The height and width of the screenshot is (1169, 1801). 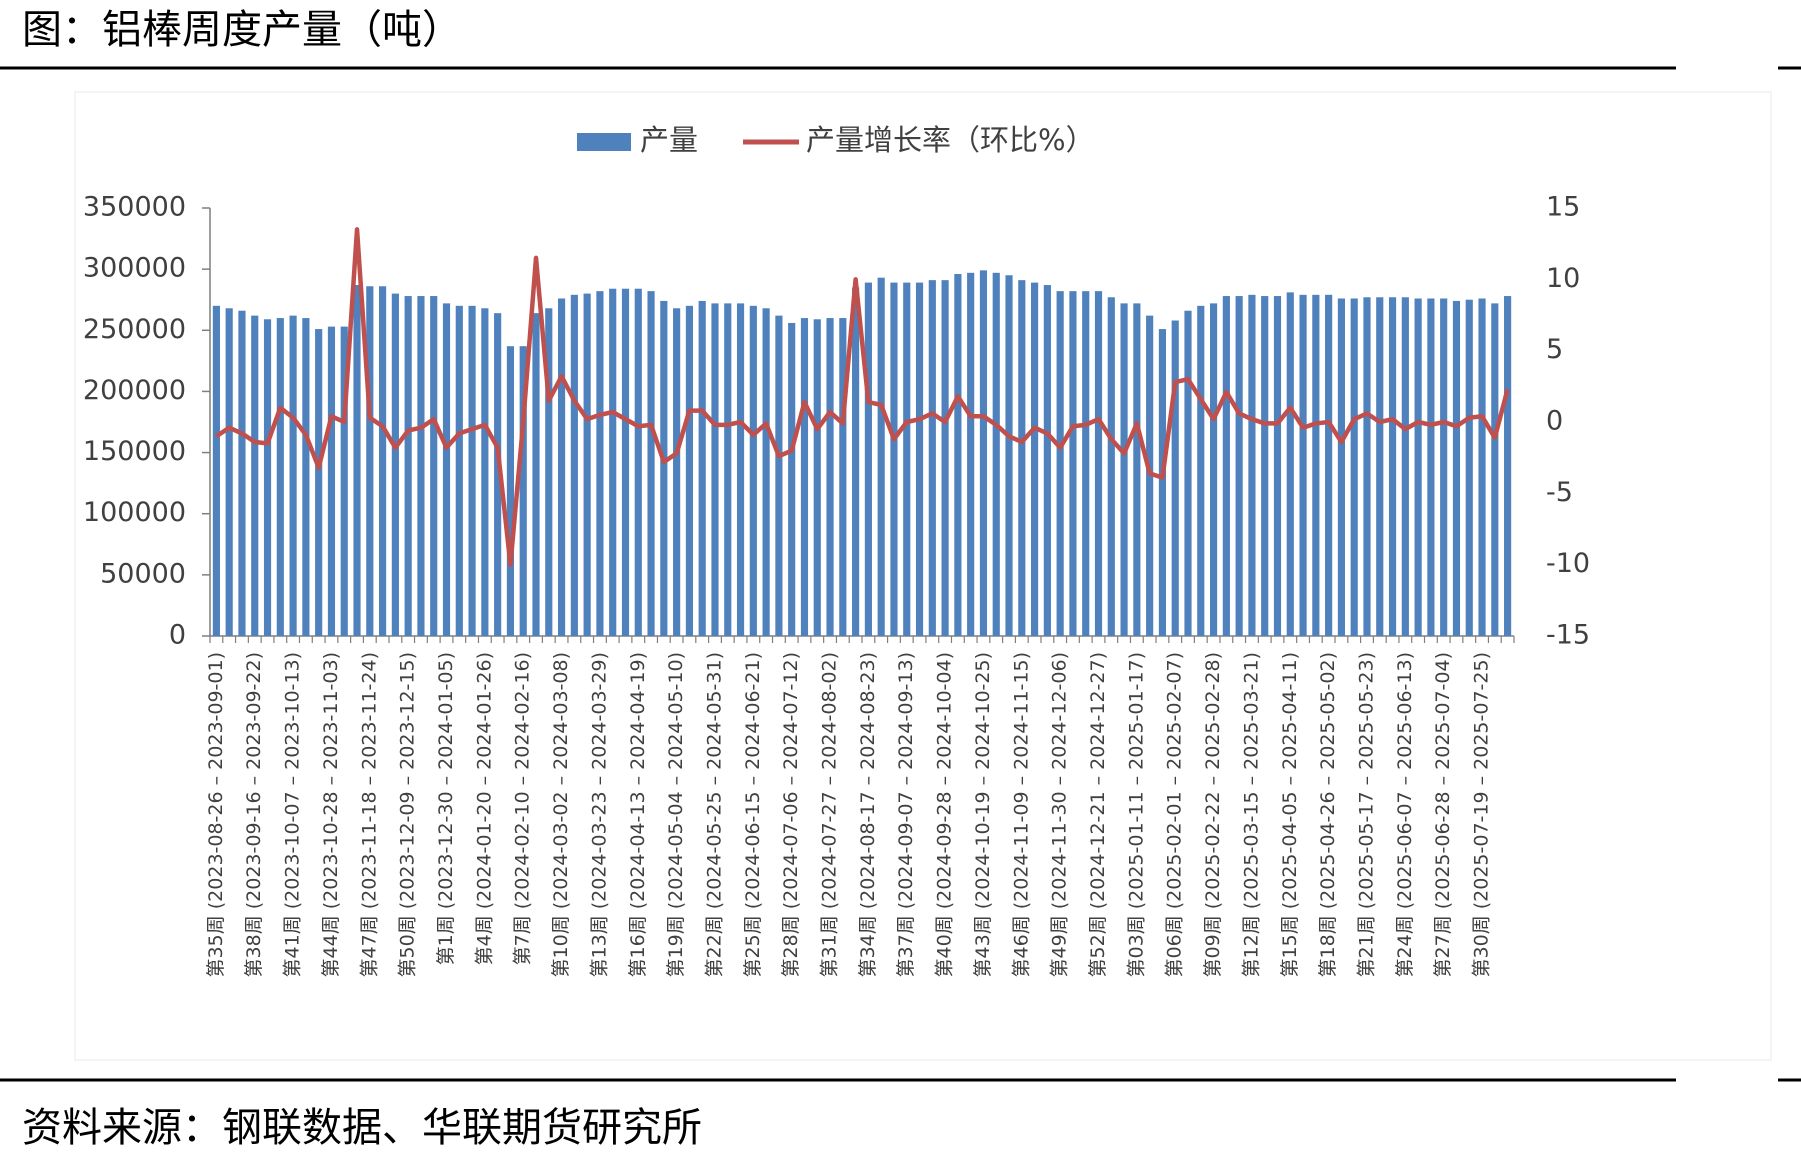 What do you see at coordinates (1568, 563) in the screenshot?
I see `y2-tick-label: -10` at bounding box center [1568, 563].